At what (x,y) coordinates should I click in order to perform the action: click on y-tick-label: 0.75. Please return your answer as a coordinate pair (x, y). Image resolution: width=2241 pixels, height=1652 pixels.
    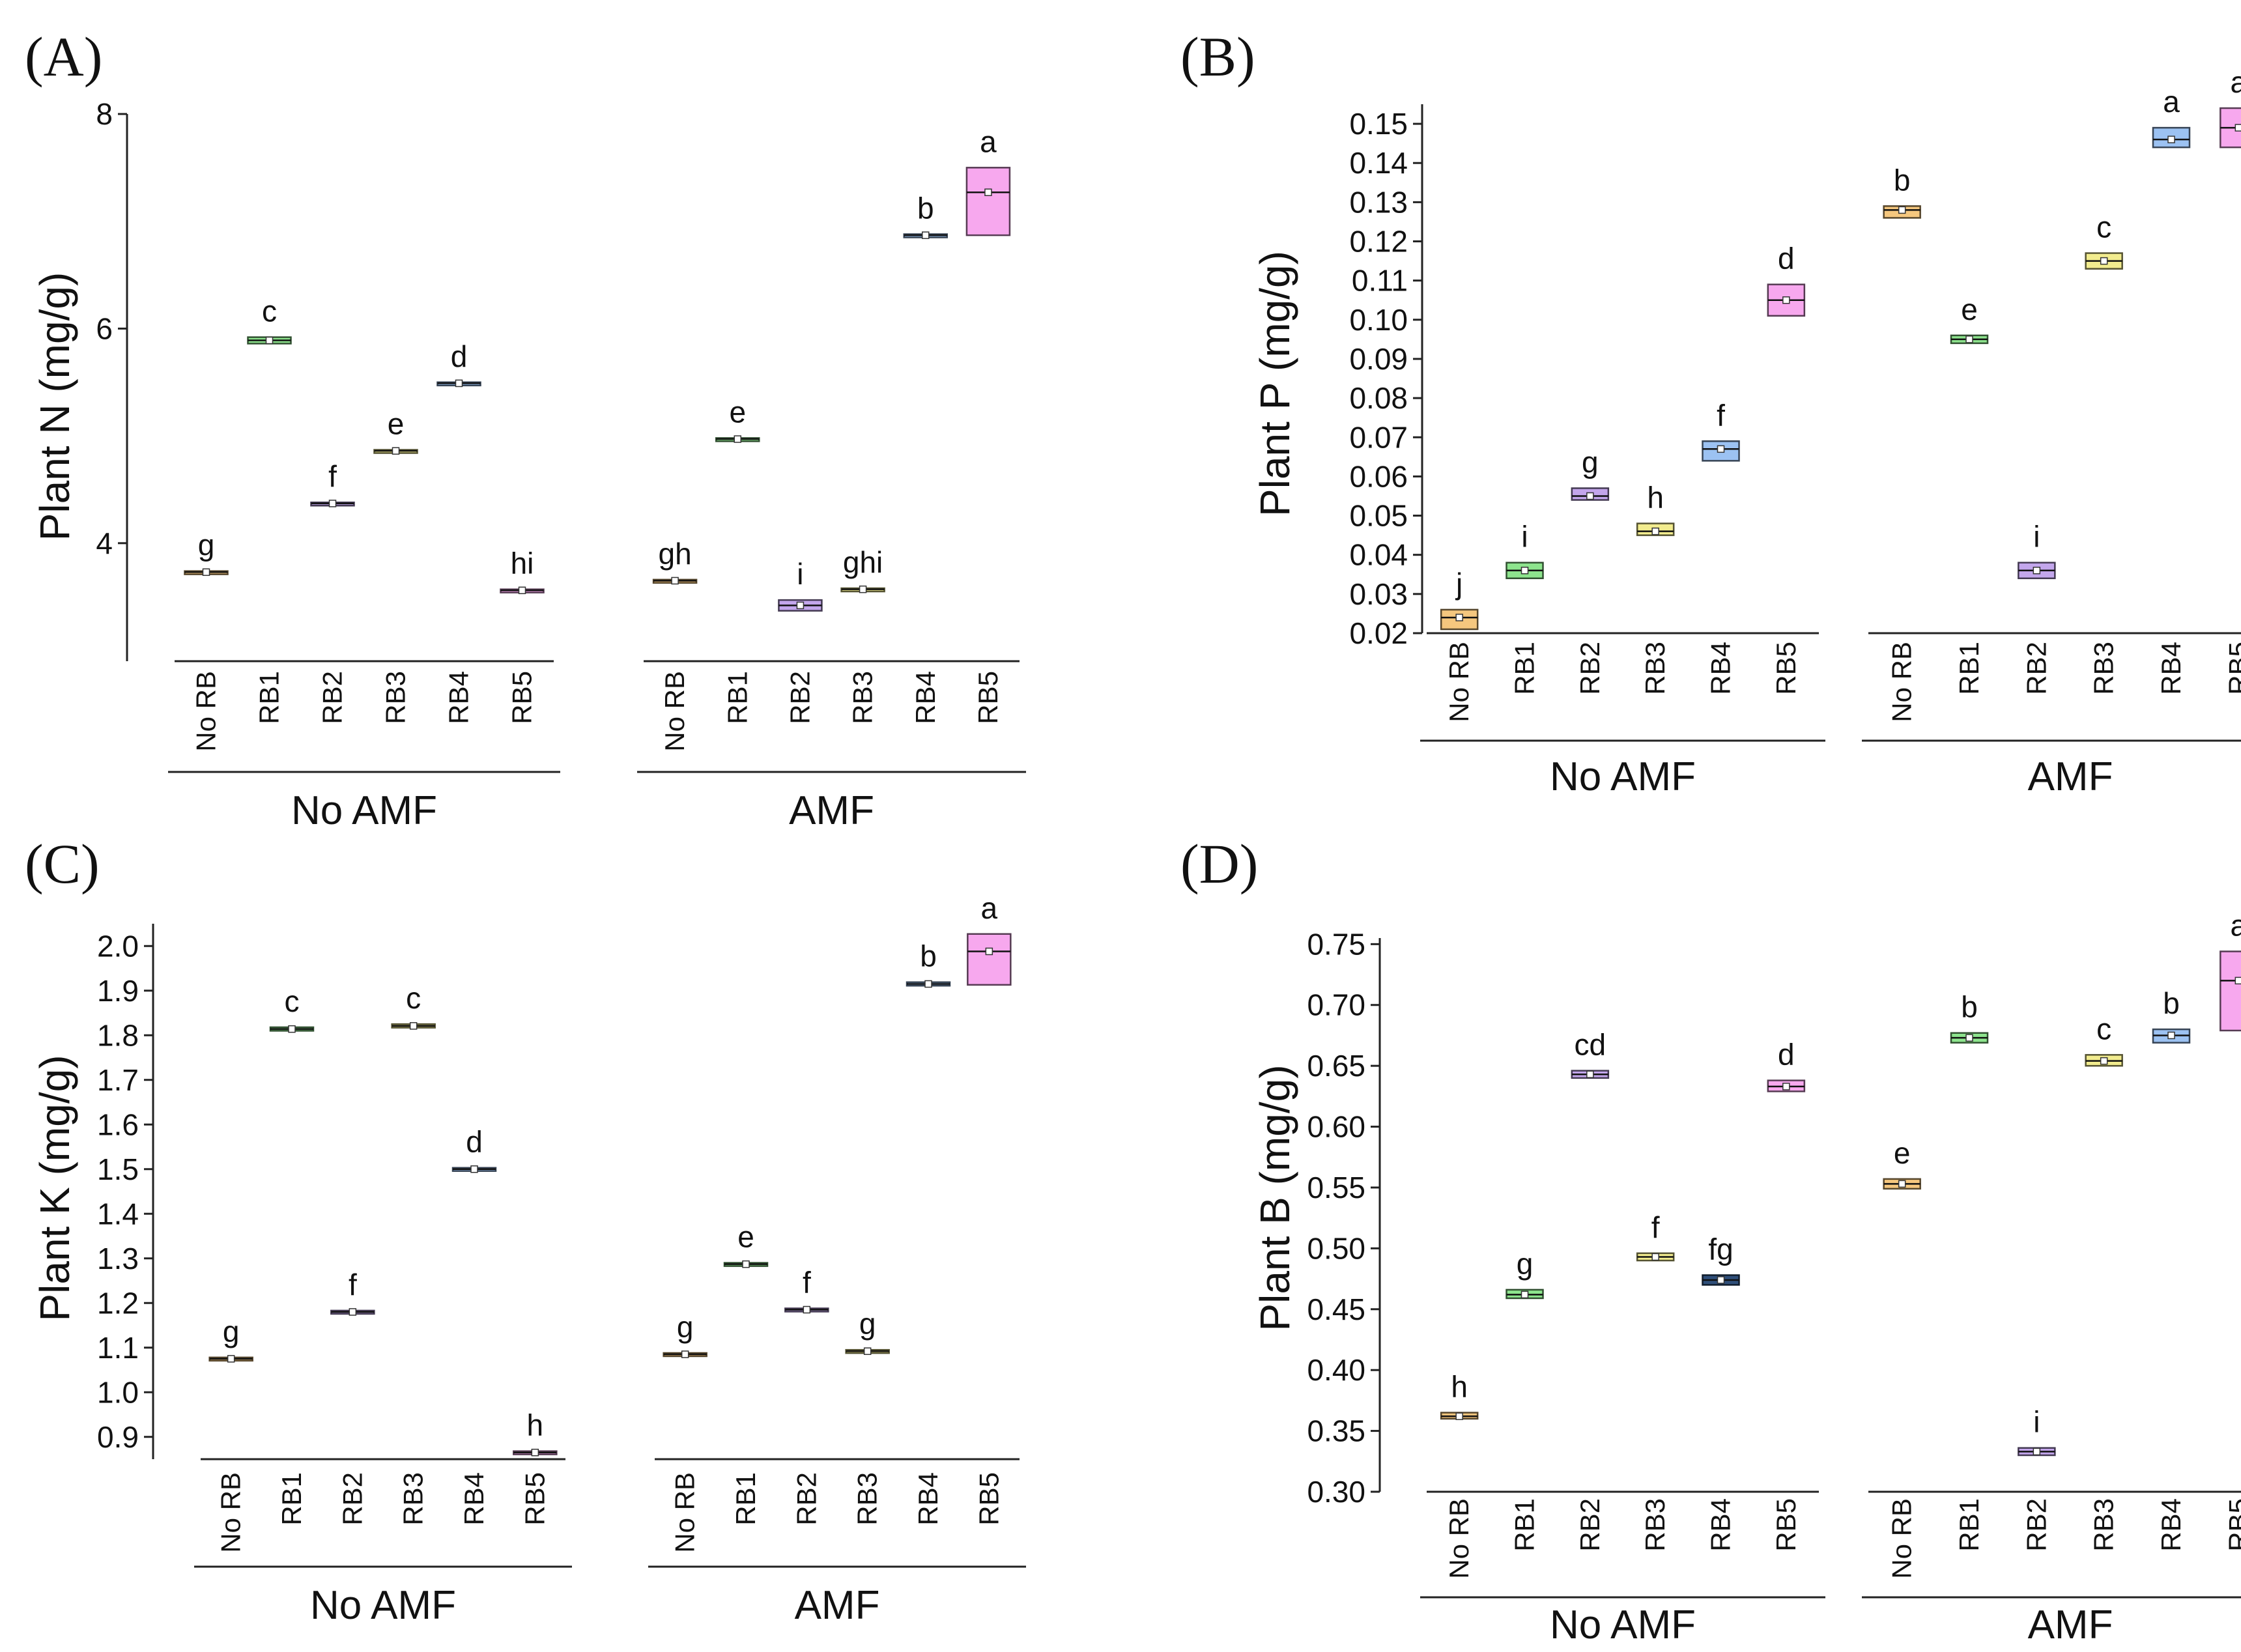
    Looking at the image, I should click on (1336, 944).